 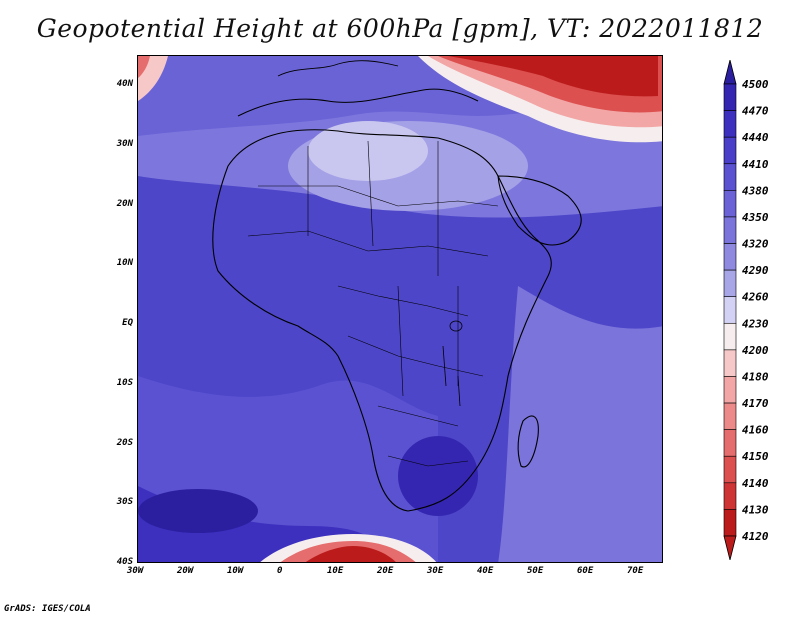 I want to click on colorbar-label: 4180, so click(x=755, y=376).